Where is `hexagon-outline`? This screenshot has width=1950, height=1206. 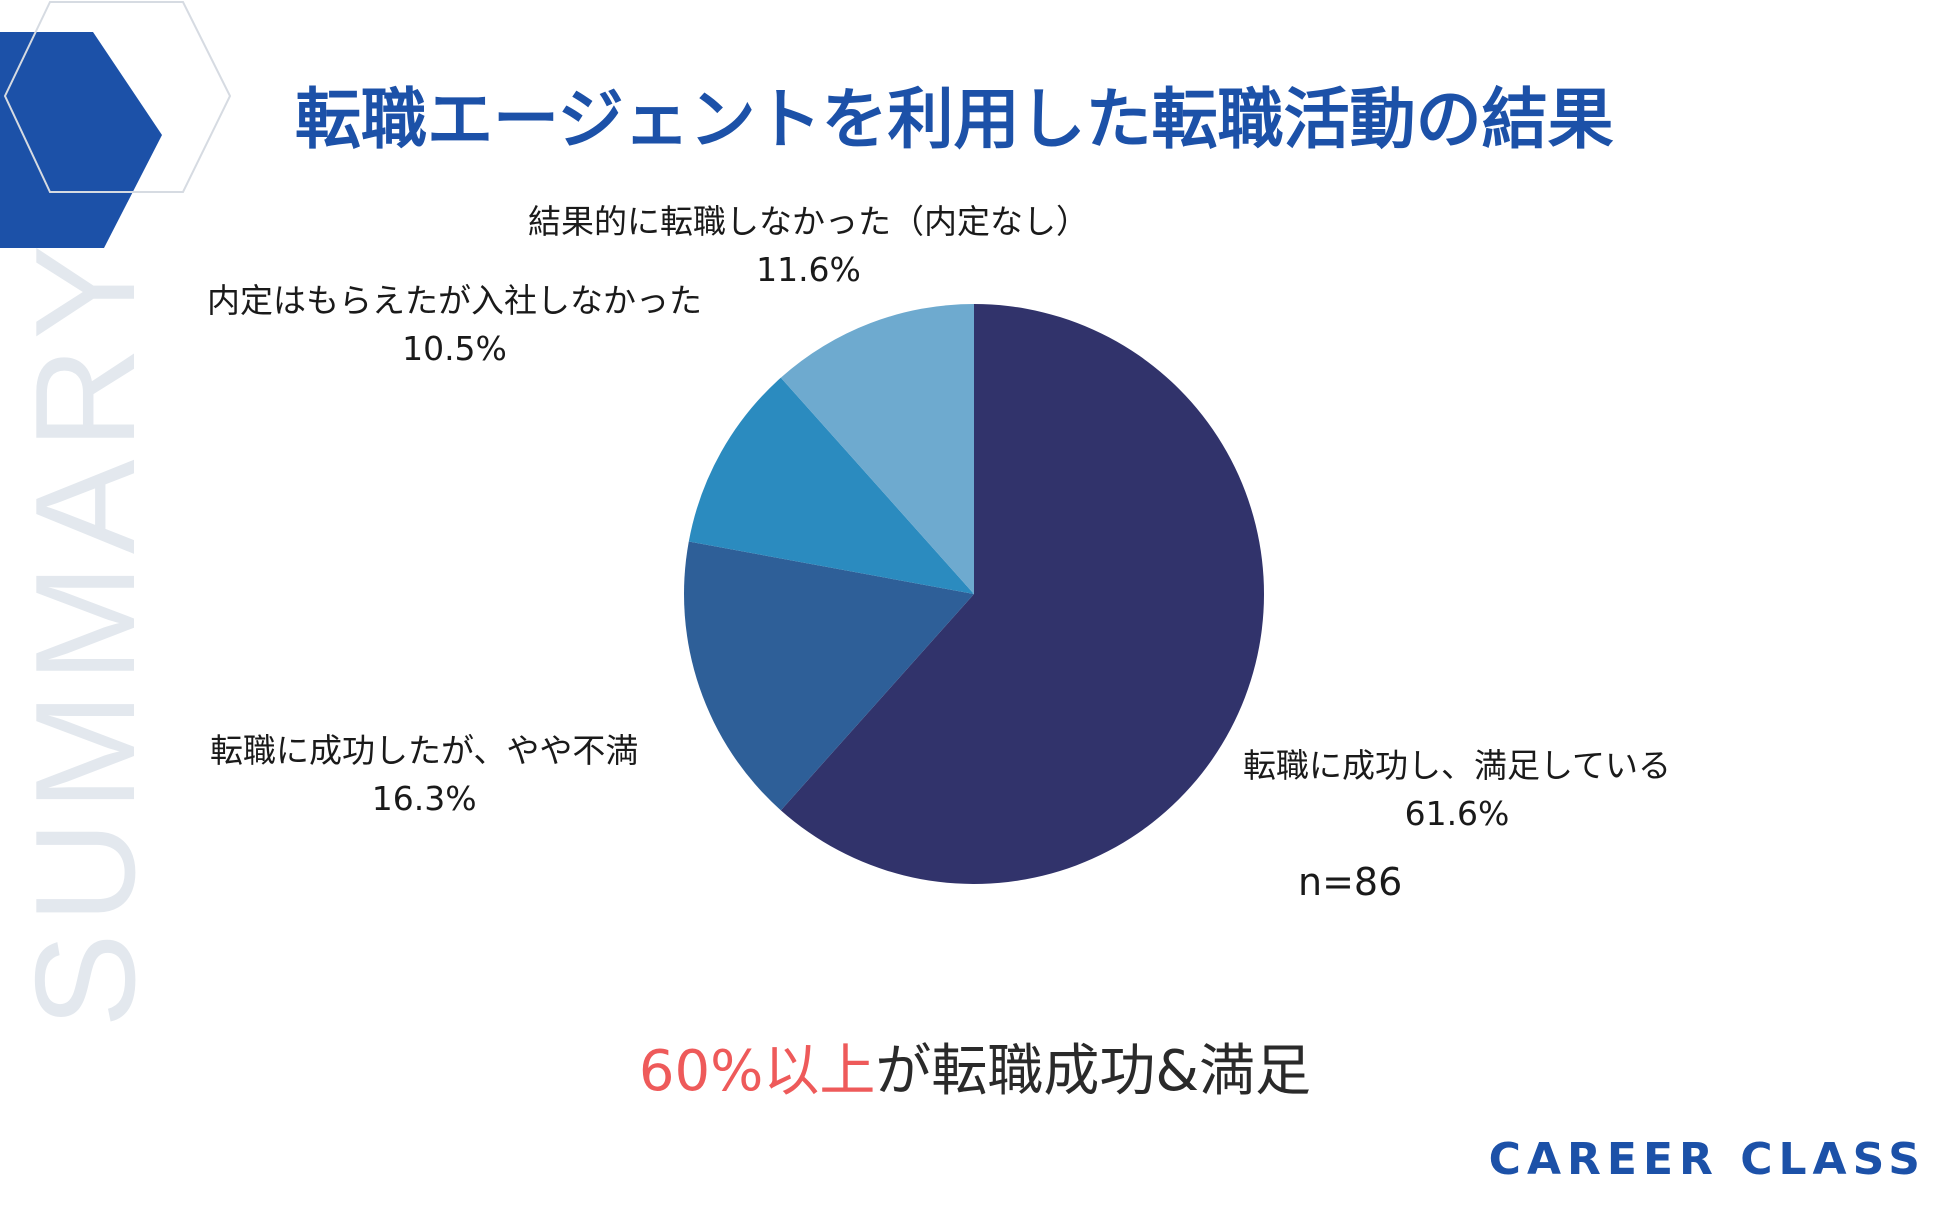
hexagon-outline is located at coordinates (117, 97).